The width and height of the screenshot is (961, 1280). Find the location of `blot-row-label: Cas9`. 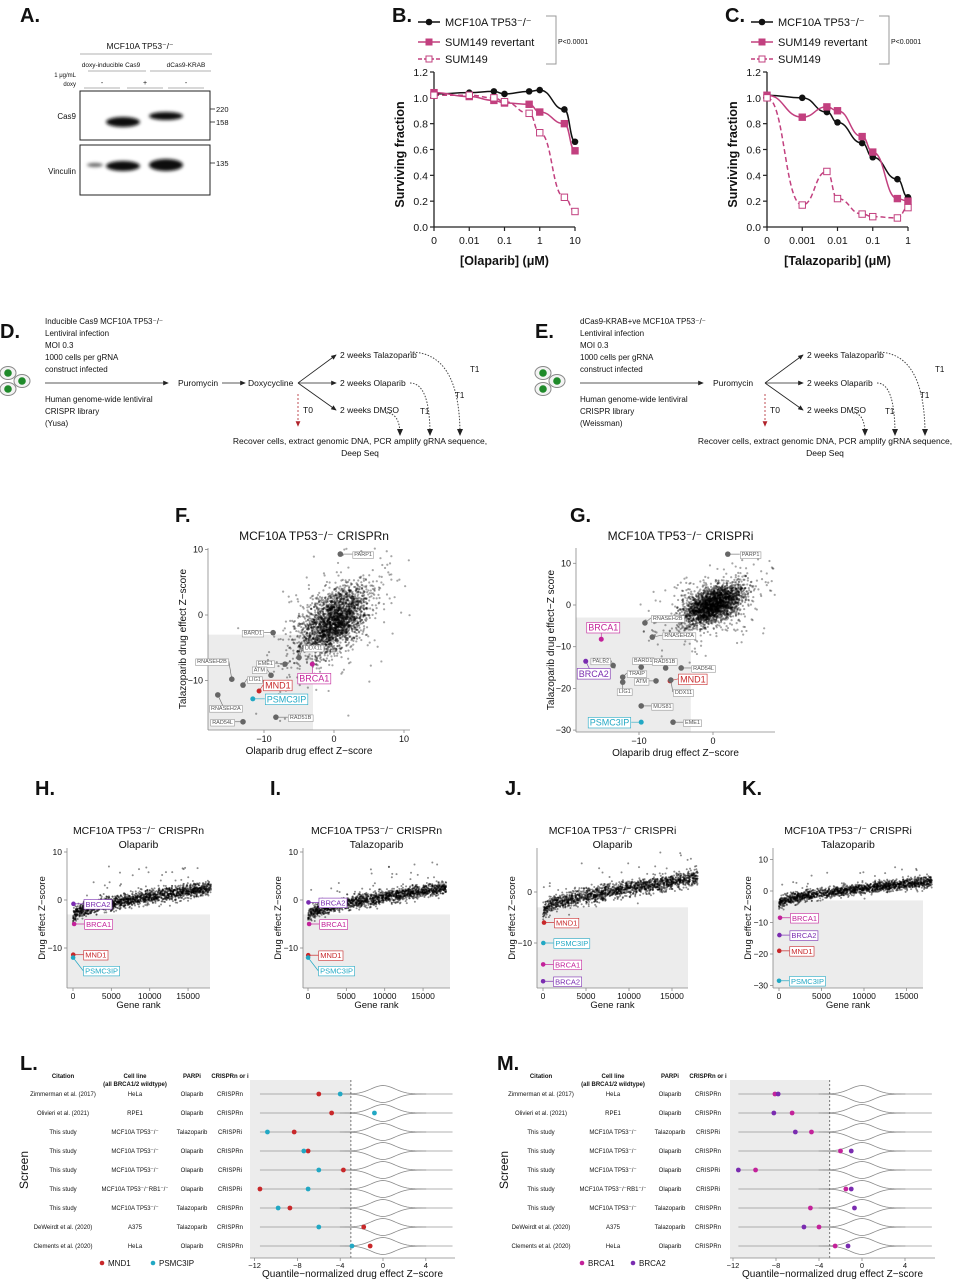

blot-row-label: Cas9 is located at coordinates (66, 116).